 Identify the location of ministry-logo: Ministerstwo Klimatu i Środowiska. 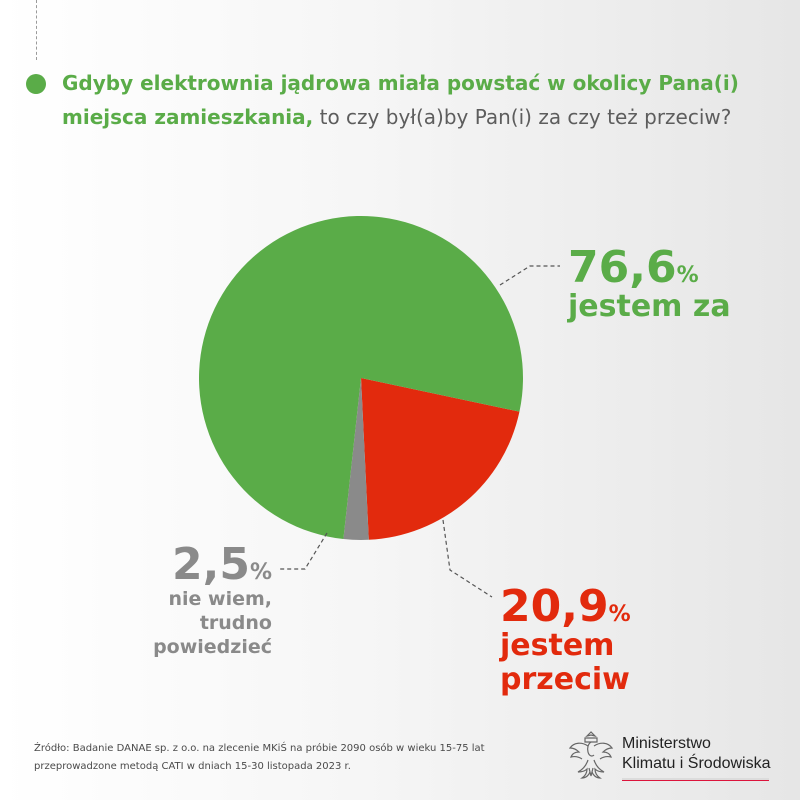
(668, 758).